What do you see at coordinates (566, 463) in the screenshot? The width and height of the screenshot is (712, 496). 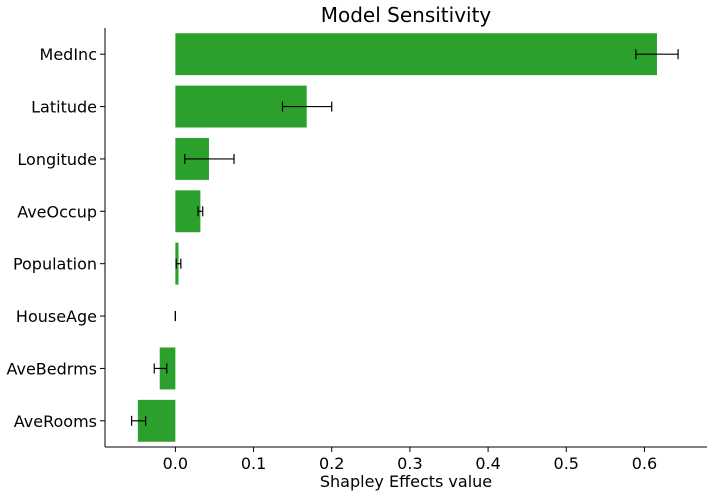 I see `x-tick-label: 0.5` at bounding box center [566, 463].